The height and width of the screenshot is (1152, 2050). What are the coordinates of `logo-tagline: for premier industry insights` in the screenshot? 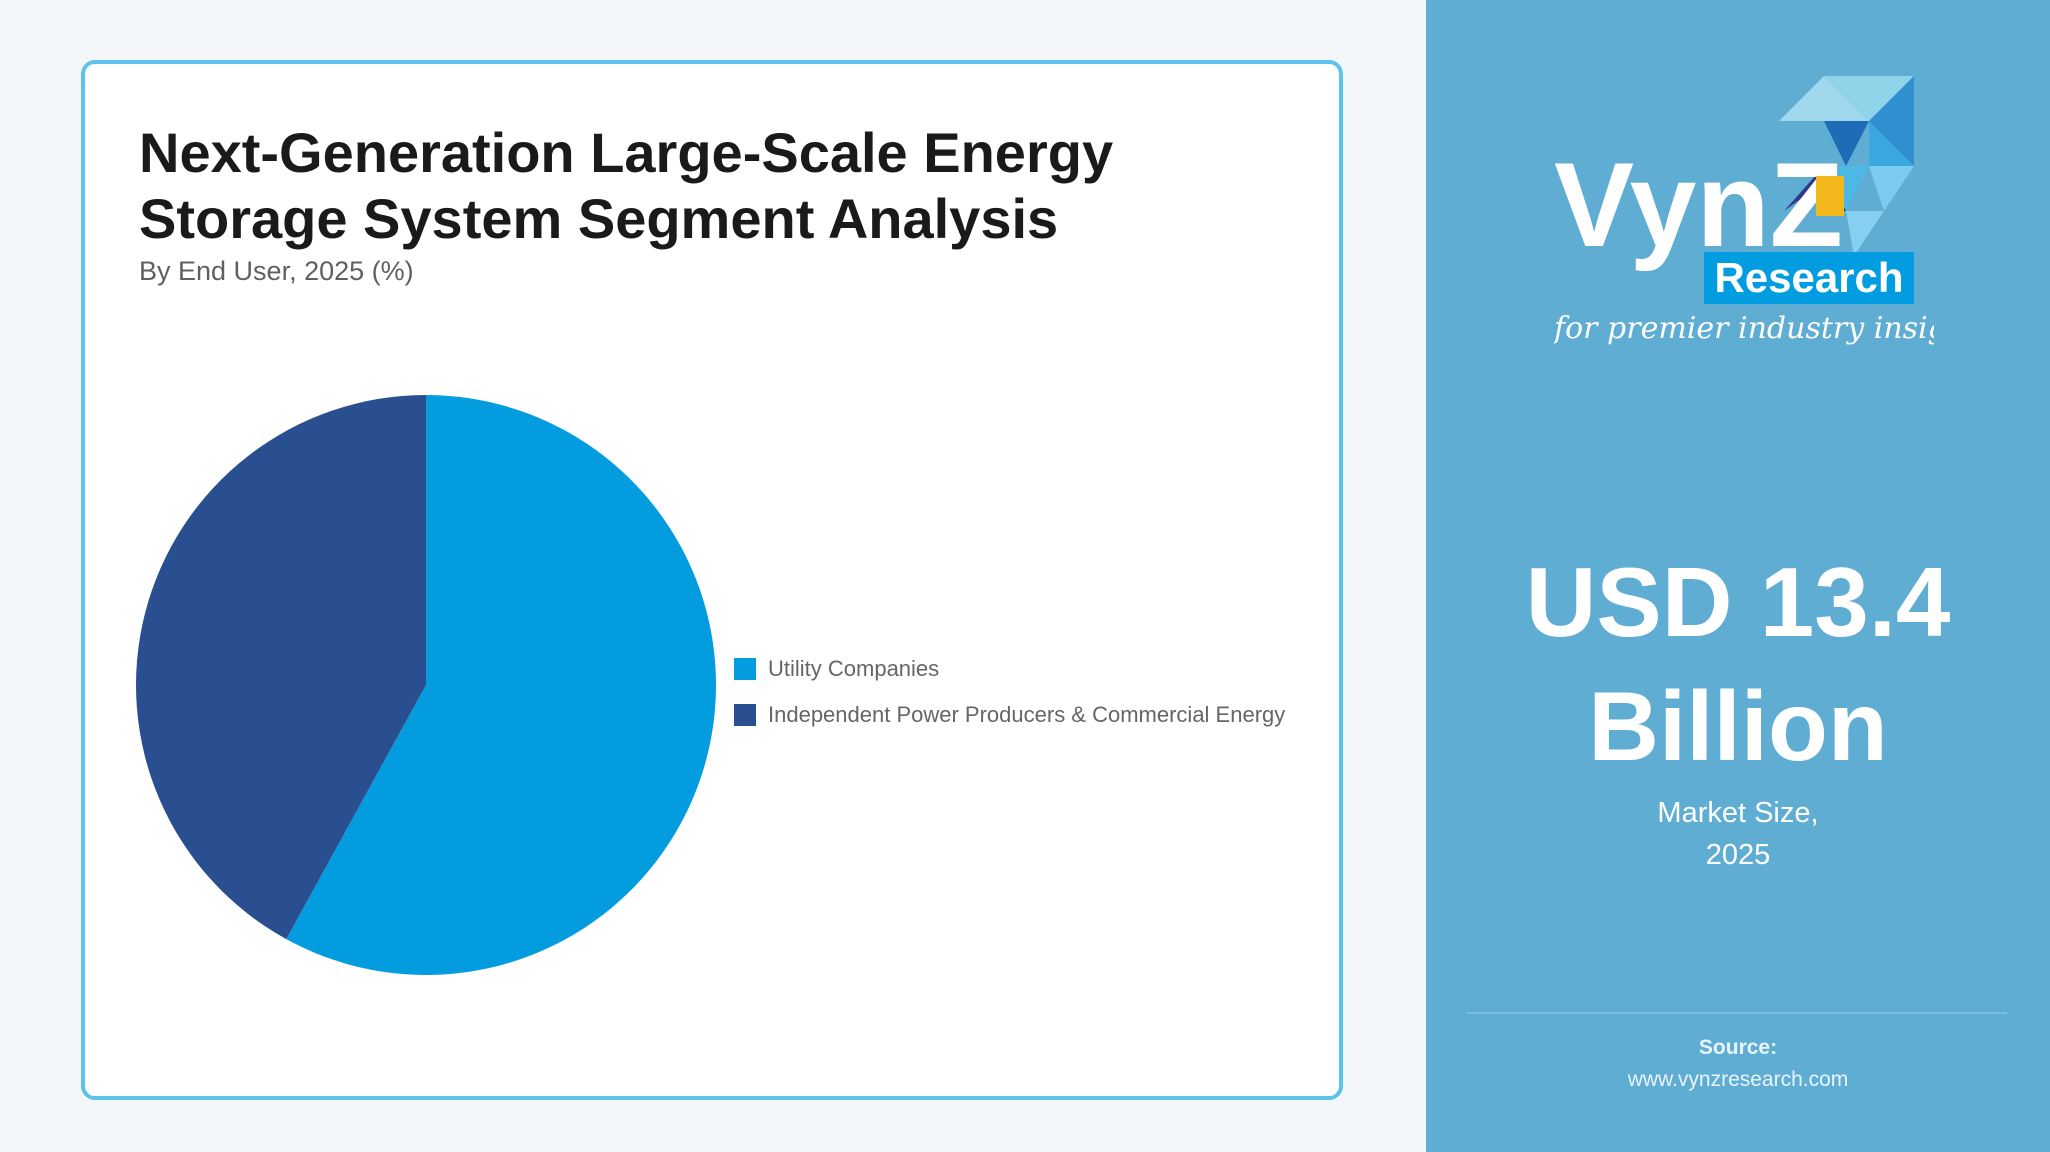 It's located at (1744, 328).